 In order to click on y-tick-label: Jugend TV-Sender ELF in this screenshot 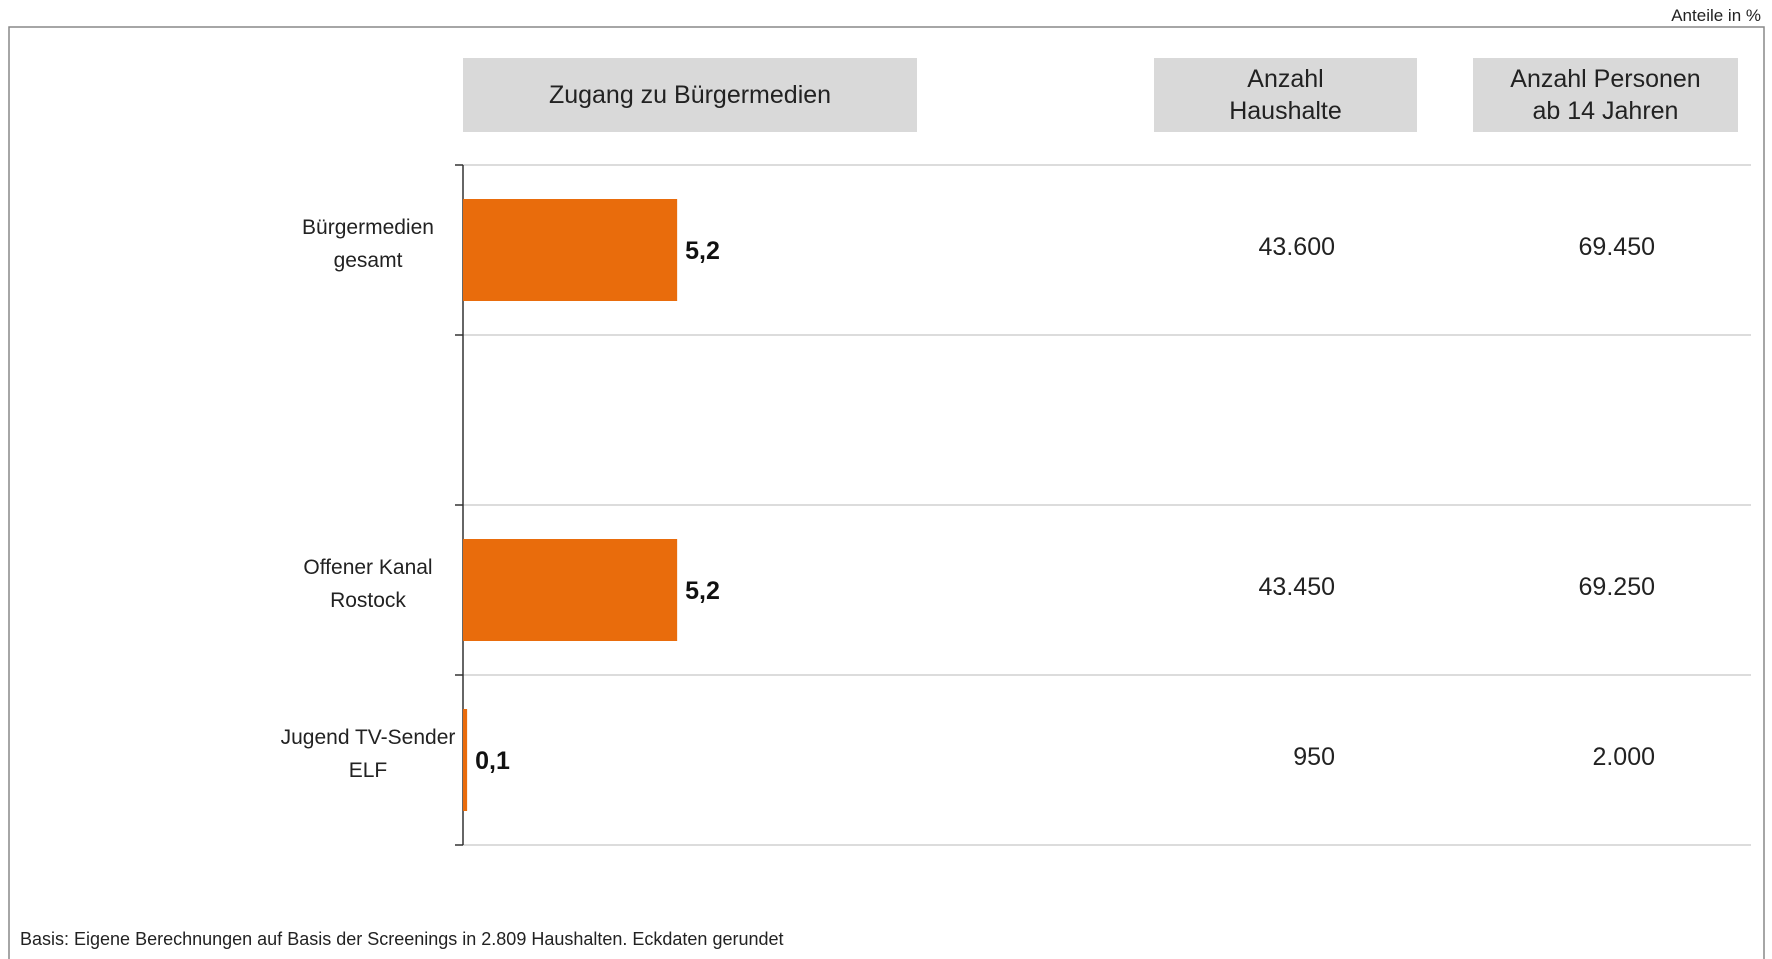, I will do `click(368, 754)`.